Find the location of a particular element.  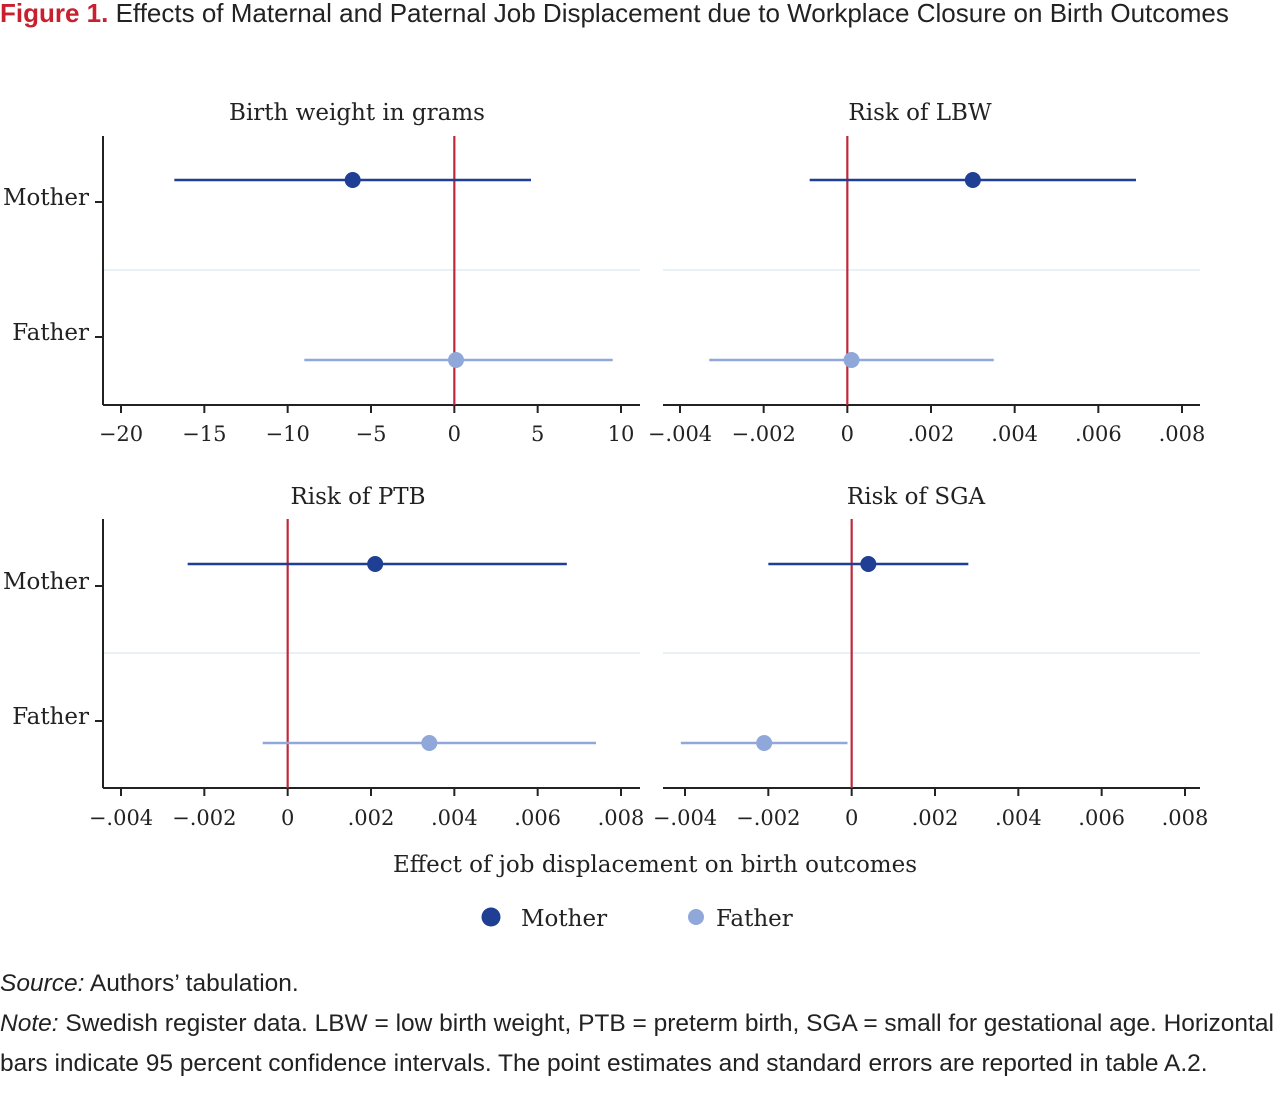

panel-title: Risk of SGA is located at coordinates (916, 497).